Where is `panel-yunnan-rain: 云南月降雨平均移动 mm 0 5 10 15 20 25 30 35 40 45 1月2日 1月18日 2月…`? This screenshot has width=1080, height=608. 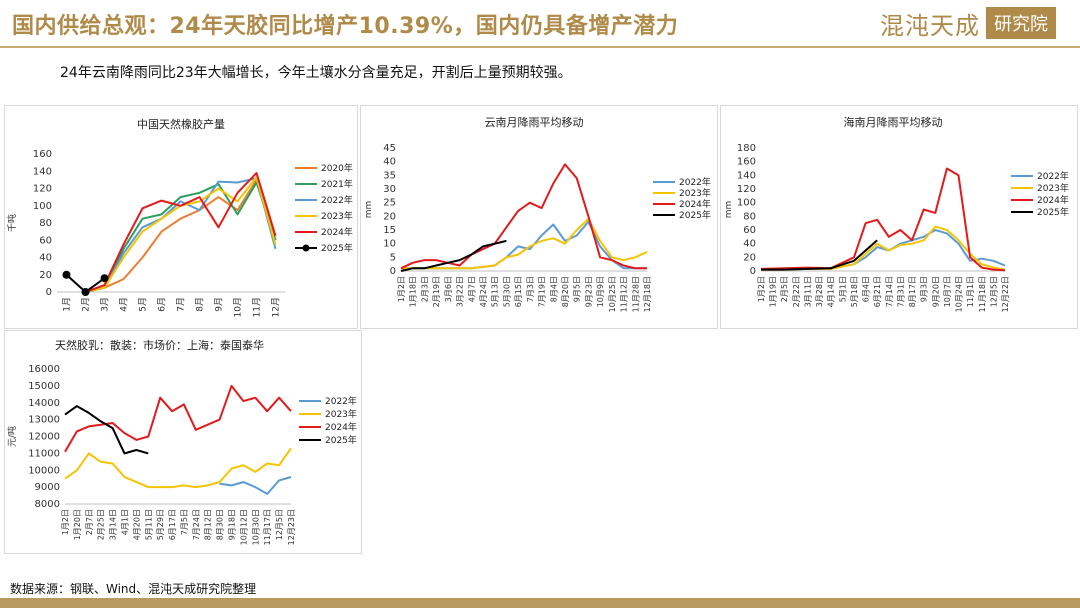 panel-yunnan-rain: 云南月降雨平均移动 mm 0 5 10 15 20 25 30 35 40 45 1月2日 1月18日 2月… is located at coordinates (539, 217).